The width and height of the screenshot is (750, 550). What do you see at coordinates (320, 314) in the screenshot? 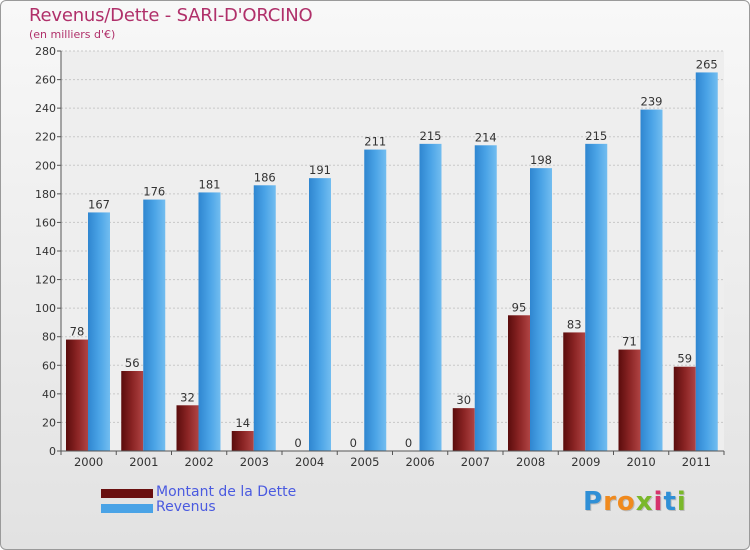
I see `bar-revenue-2004` at bounding box center [320, 314].